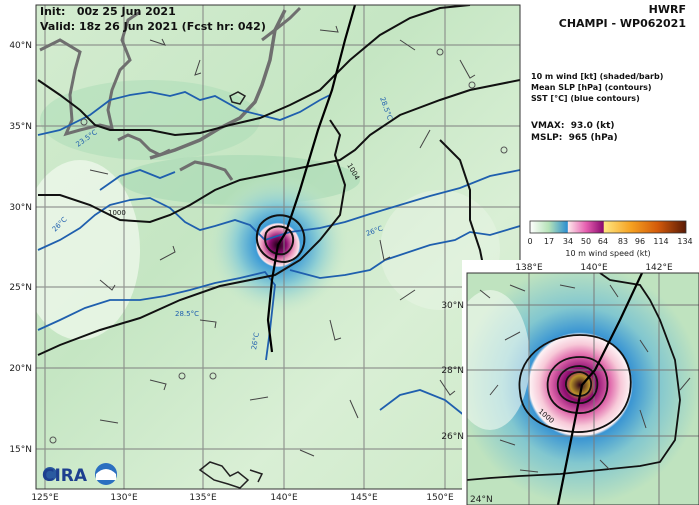  I want to click on cira-logo: CIRA, so click(65, 476).